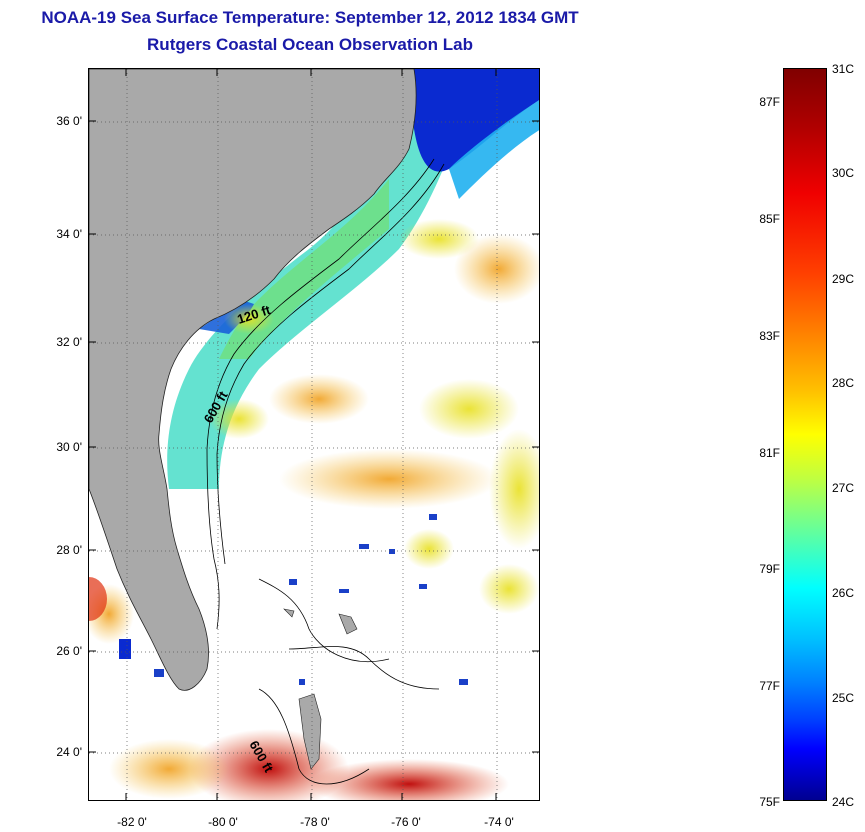  Describe the element at coordinates (769, 686) in the screenshot. I see `colorbar-fahrenheit-label: 77F` at that location.